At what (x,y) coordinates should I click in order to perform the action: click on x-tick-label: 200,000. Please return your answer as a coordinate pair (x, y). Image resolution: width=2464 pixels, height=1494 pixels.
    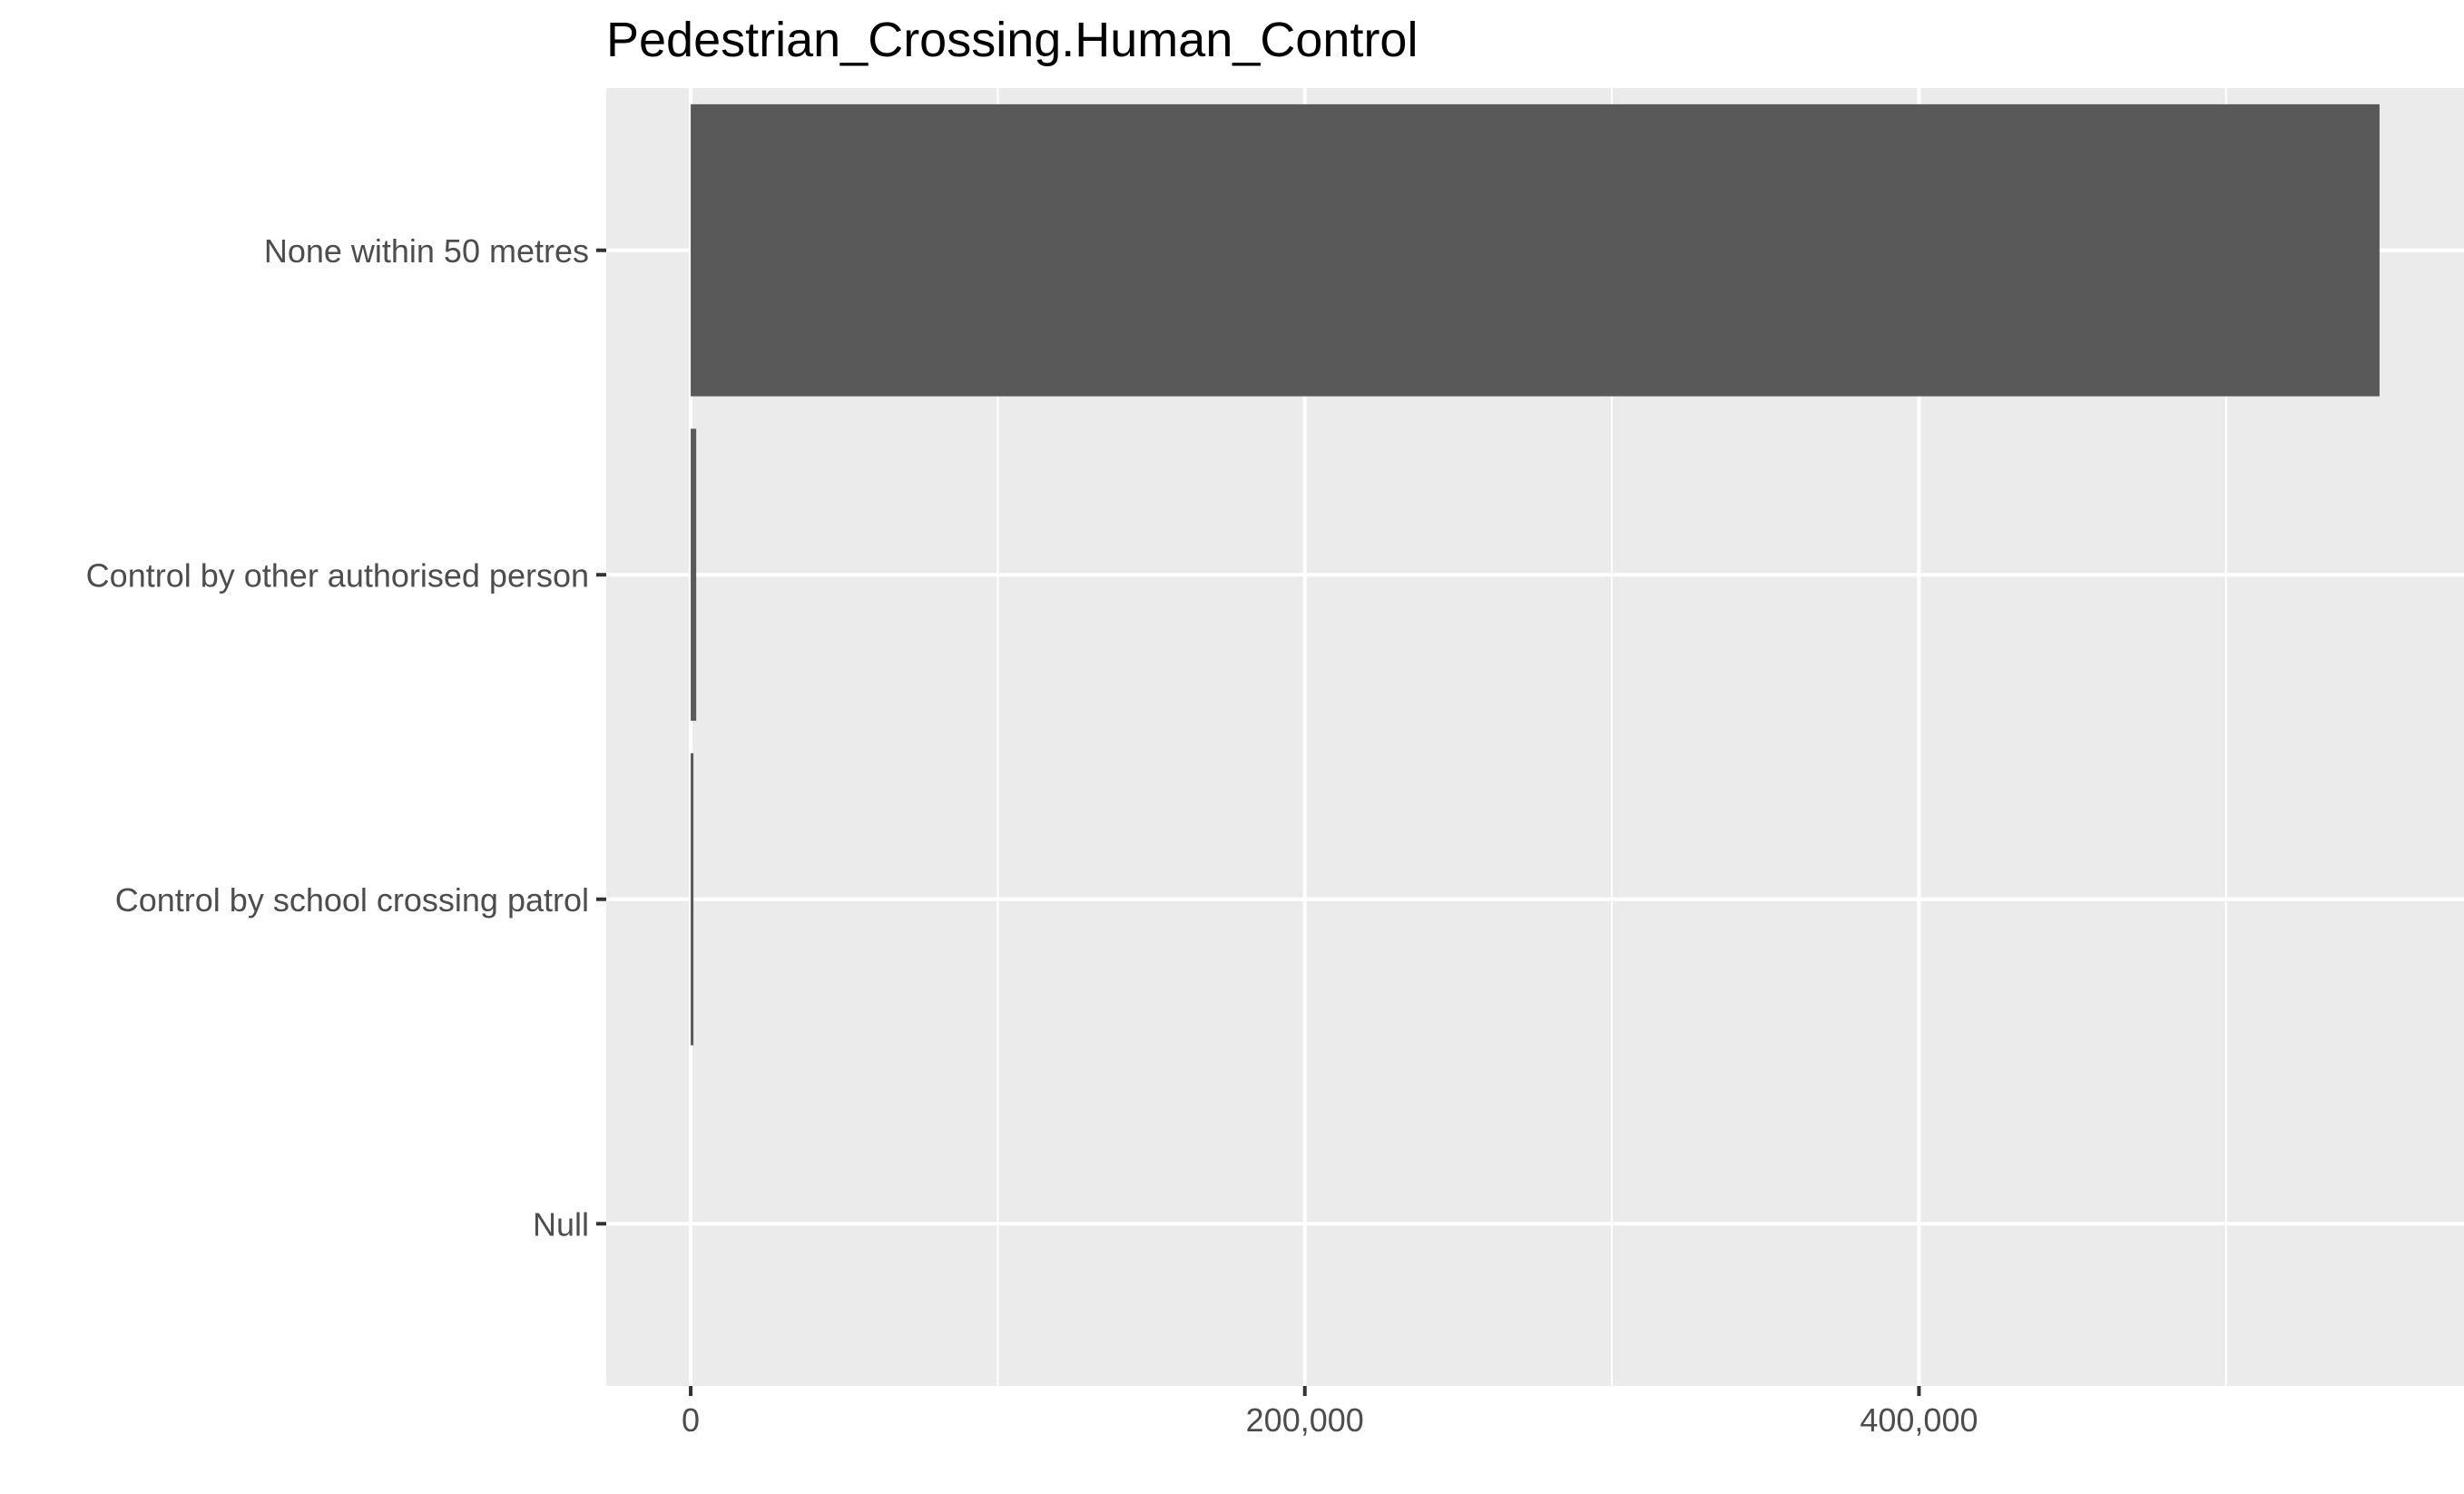
    Looking at the image, I should click on (1305, 1420).